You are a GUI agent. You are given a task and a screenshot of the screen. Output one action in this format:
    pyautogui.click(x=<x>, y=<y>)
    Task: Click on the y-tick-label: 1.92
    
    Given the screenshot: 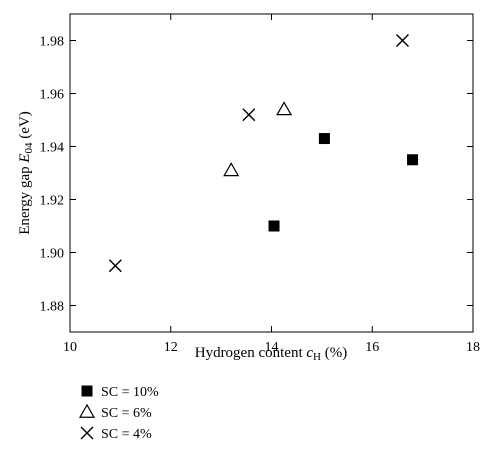 What is the action you would take?
    pyautogui.click(x=52, y=201)
    